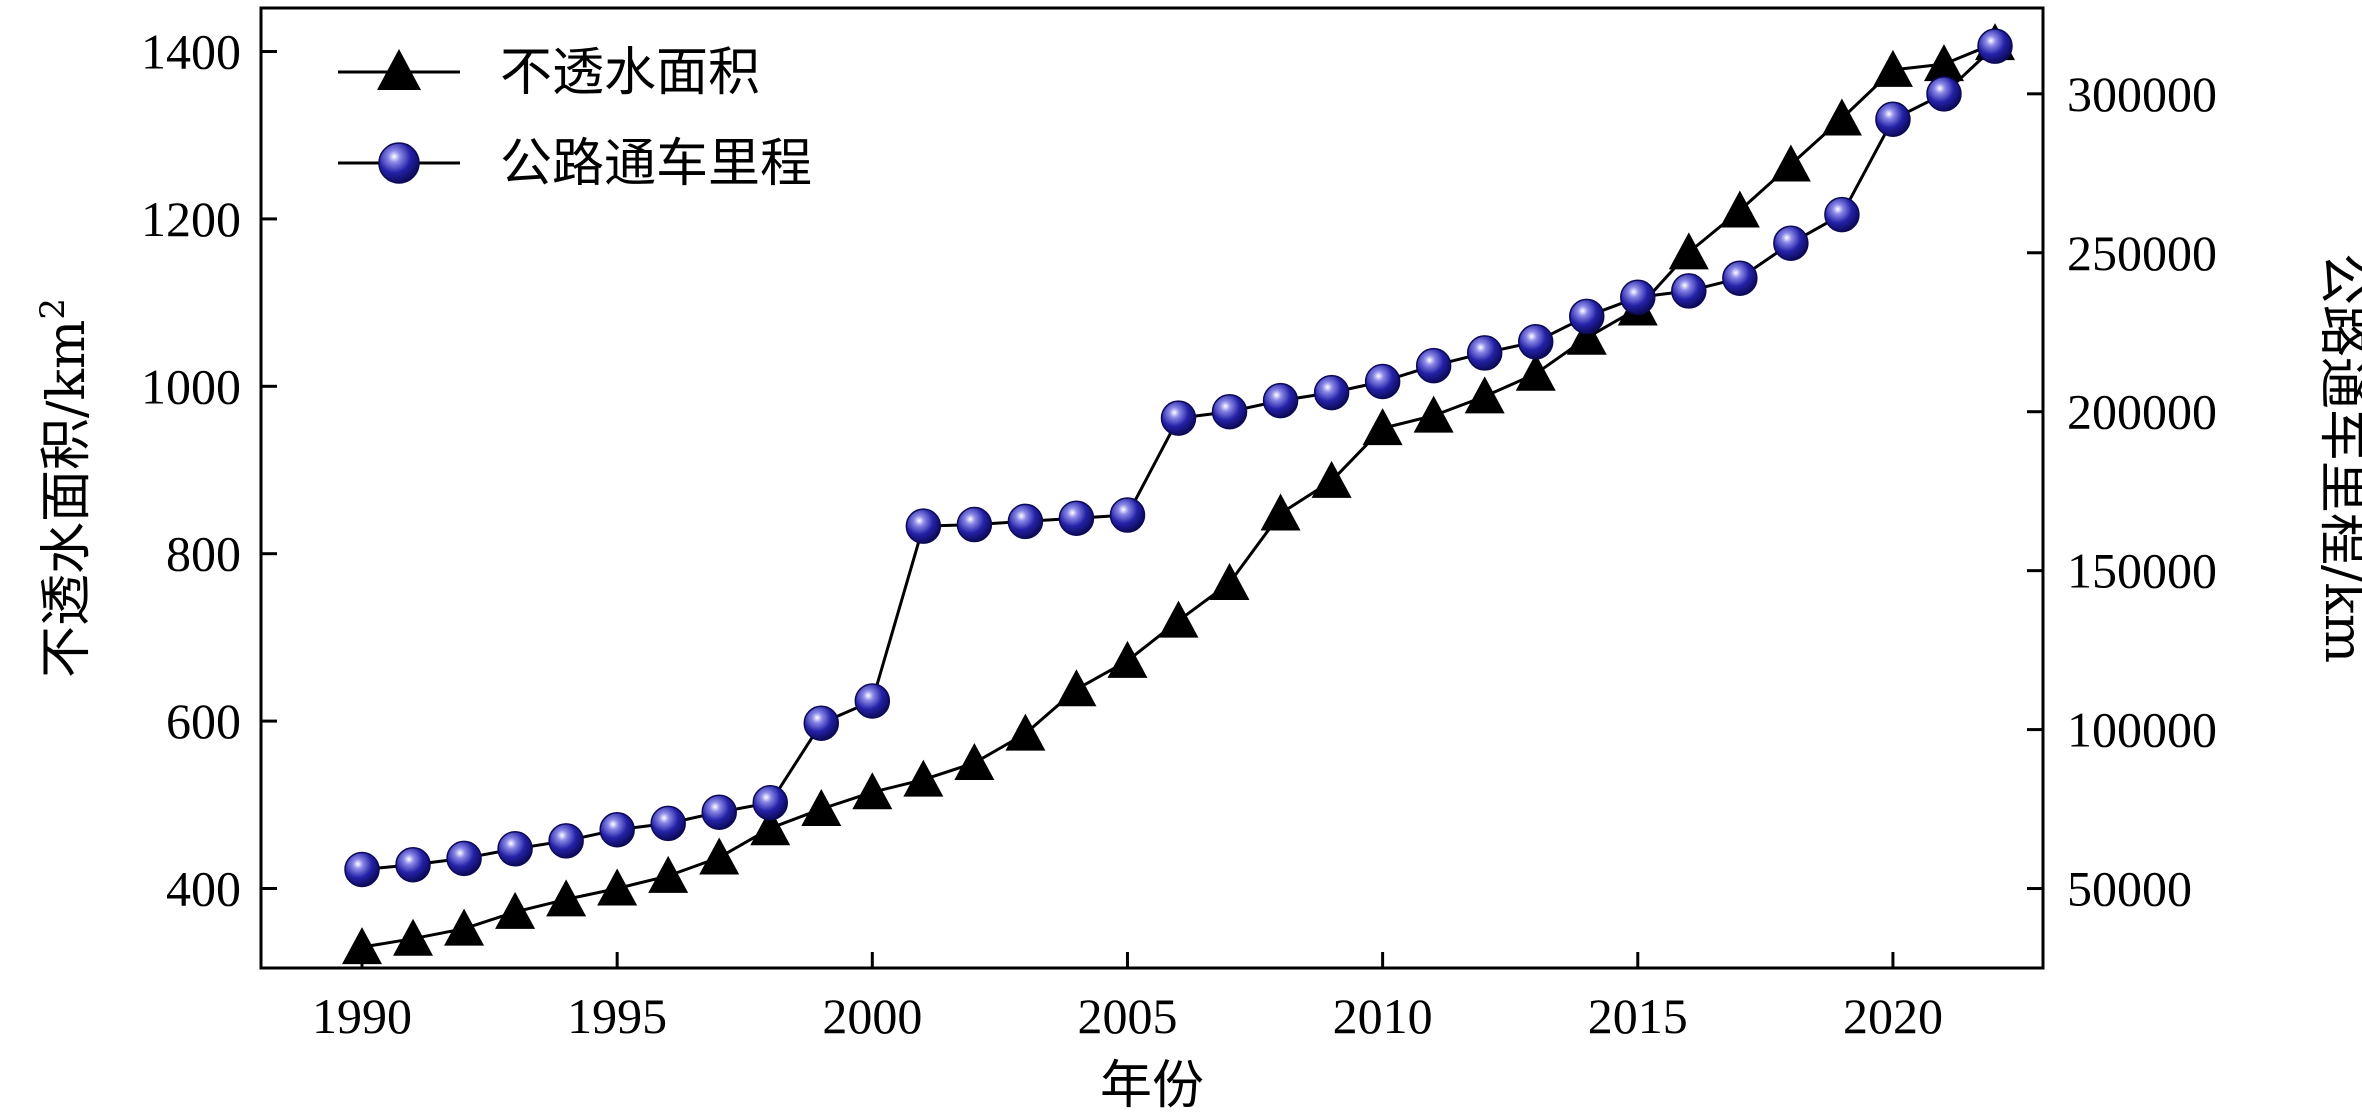  Describe the element at coordinates (872, 791) in the screenshot. I see `series-0-point-2000` at that location.